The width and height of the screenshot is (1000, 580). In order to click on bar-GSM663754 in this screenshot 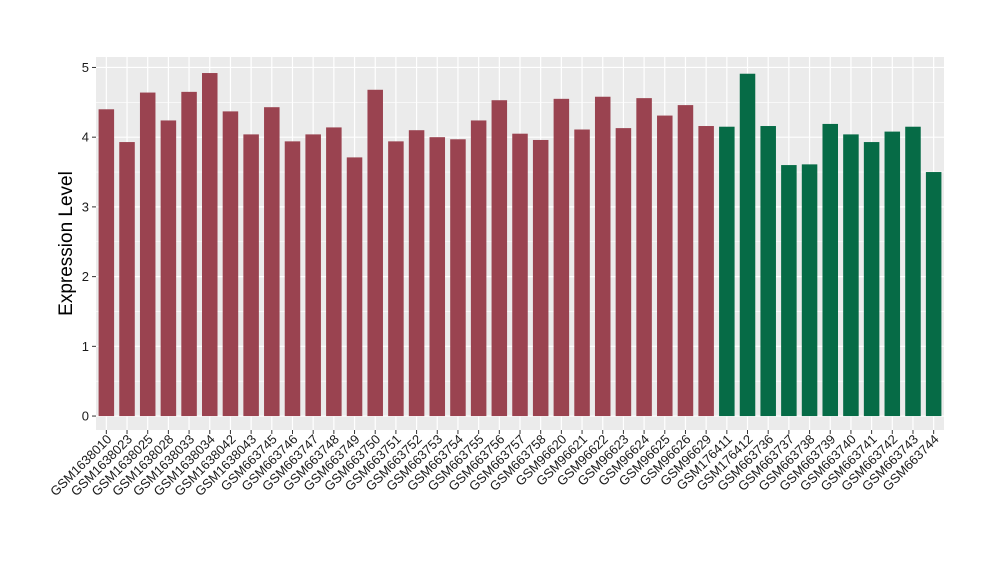, I will do `click(458, 278)`.